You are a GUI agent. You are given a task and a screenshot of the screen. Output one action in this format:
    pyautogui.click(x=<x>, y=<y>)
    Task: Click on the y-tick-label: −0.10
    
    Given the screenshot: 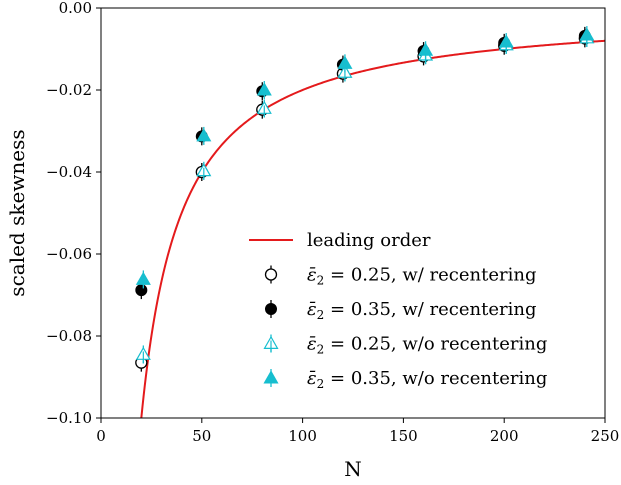 What is the action you would take?
    pyautogui.click(x=69, y=418)
    